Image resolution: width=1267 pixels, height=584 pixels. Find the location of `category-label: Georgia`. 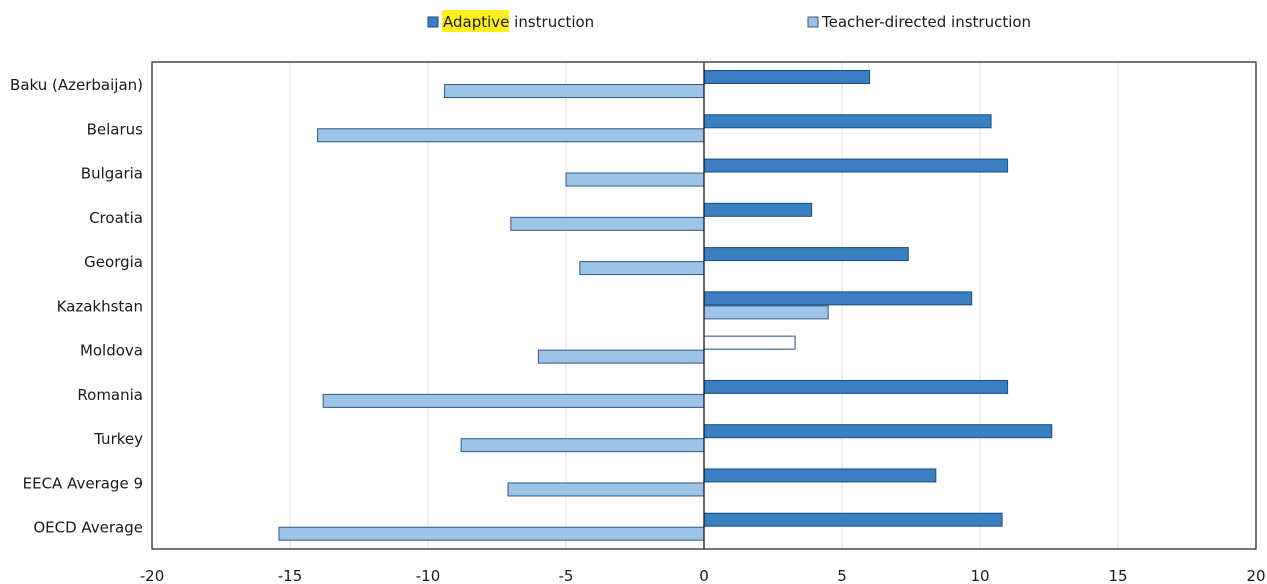

category-label: Georgia is located at coordinates (113, 262).